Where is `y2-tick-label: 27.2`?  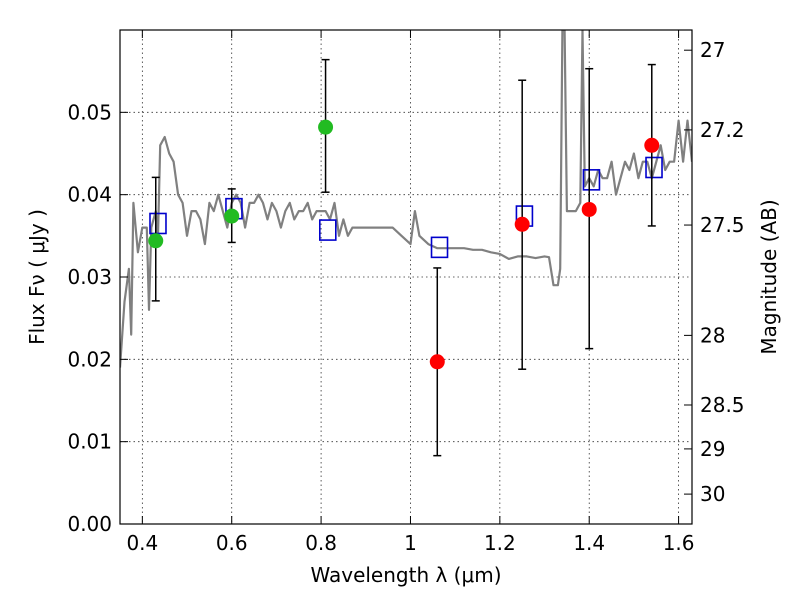 y2-tick-label: 27.2 is located at coordinates (722, 130).